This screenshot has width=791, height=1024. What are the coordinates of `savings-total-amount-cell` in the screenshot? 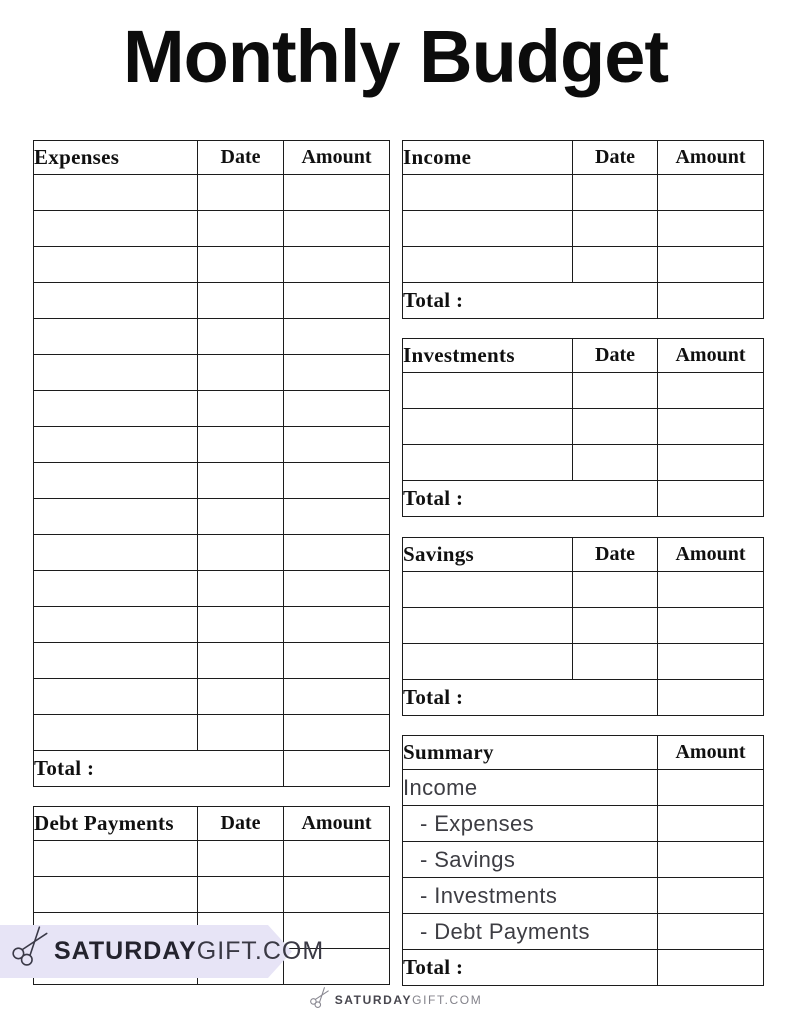 It's located at (710, 697).